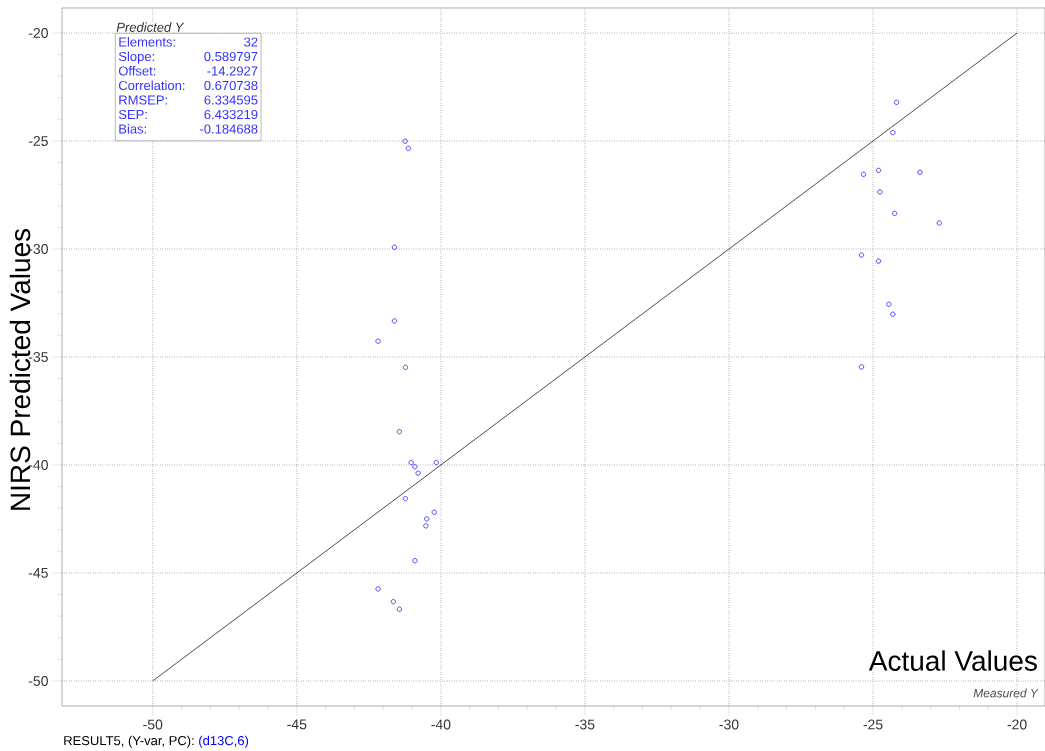 This screenshot has height=751, width=1045. I want to click on annotation: 6.334595, so click(231, 100).